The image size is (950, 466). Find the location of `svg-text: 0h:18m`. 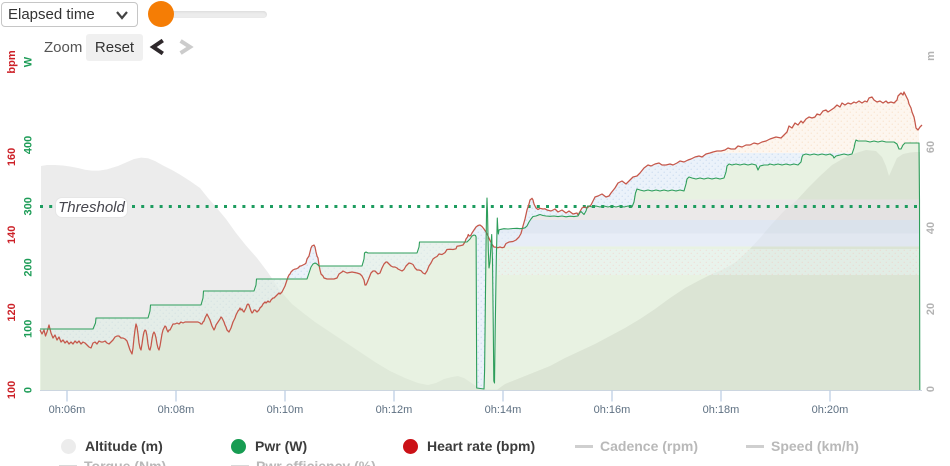

svg-text: 0h:18m is located at coordinates (721, 410).